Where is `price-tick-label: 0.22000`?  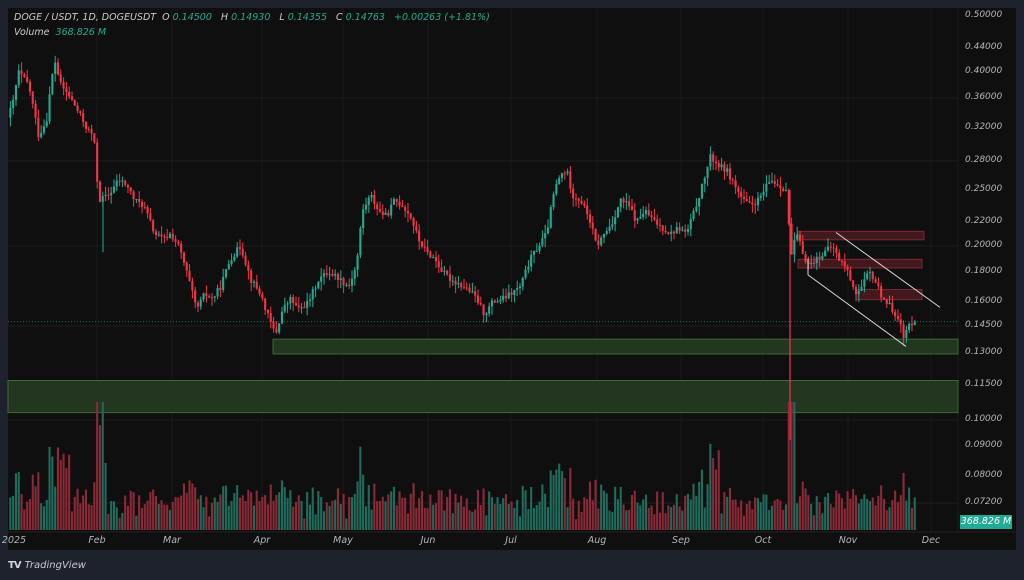 price-tick-label: 0.22000 is located at coordinates (984, 221).